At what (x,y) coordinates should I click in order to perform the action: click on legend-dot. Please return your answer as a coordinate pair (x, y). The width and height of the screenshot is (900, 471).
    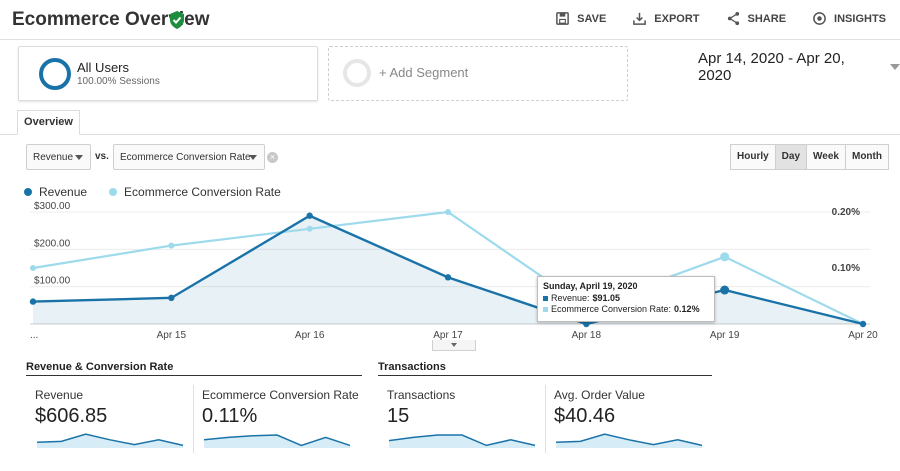
    Looking at the image, I should click on (28, 192).